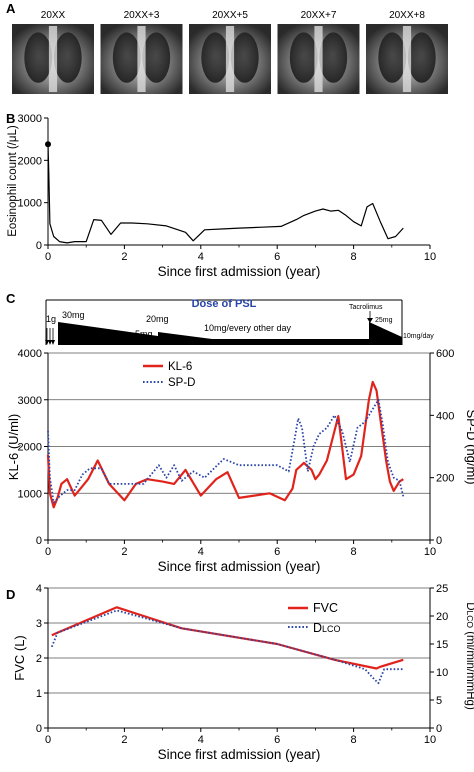 This screenshot has width=474, height=772. I want to click on legend-dlco-label: DLCO, so click(327, 628).